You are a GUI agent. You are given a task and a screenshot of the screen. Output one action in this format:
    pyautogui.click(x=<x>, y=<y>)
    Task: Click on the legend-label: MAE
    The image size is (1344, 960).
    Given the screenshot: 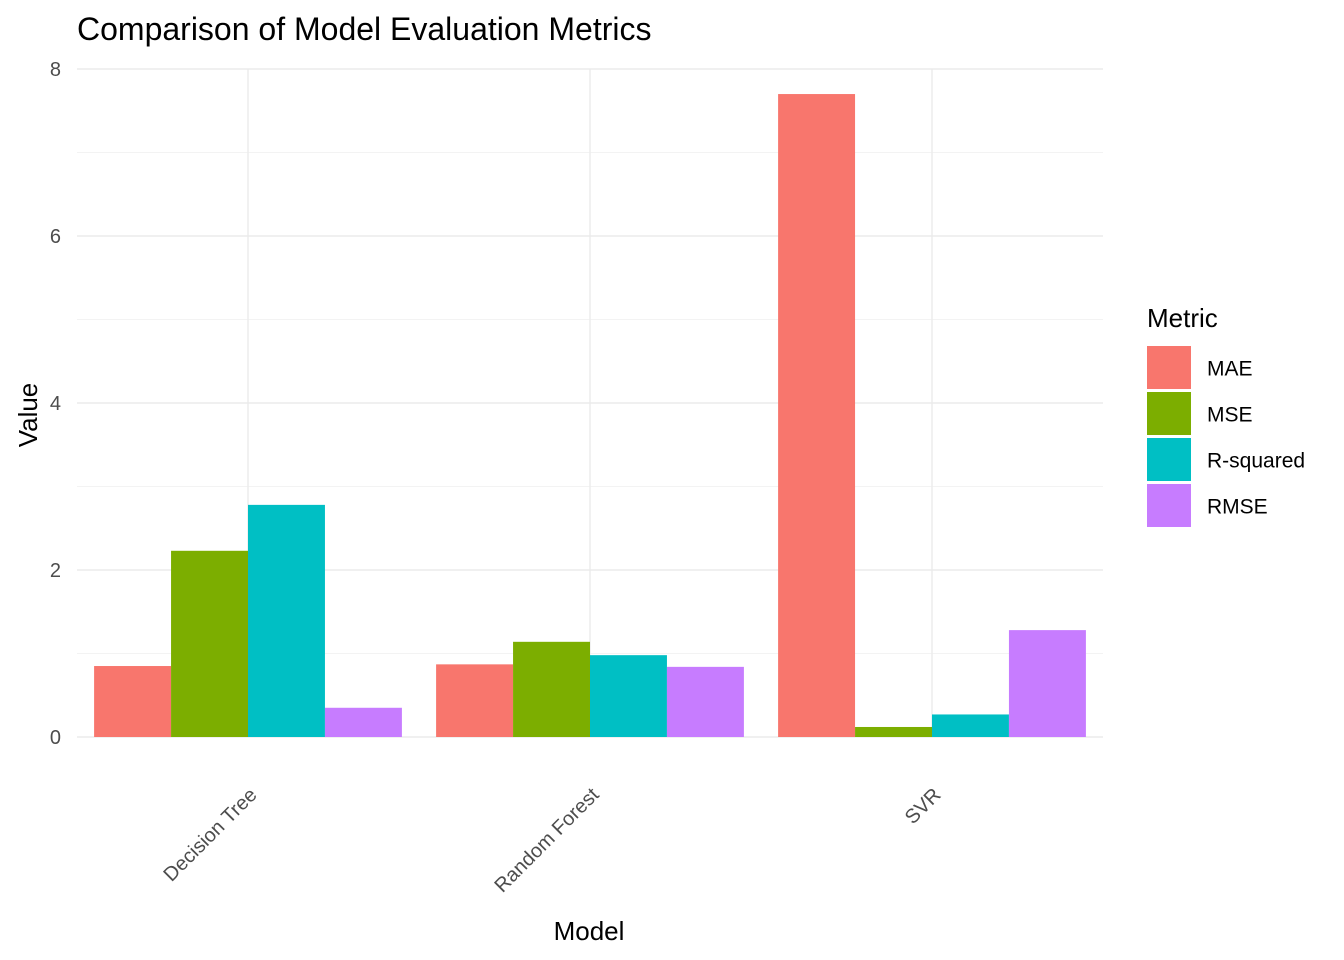 What is the action you would take?
    pyautogui.click(x=1230, y=369)
    